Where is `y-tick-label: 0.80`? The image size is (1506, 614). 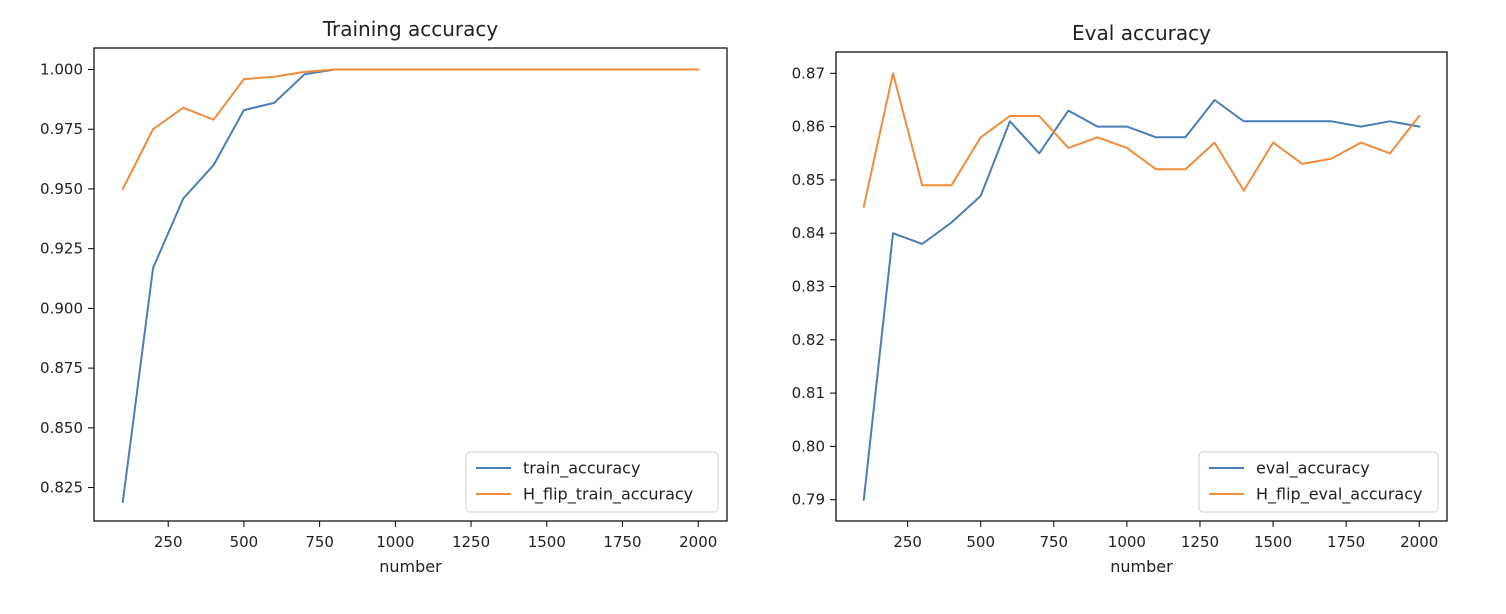
y-tick-label: 0.80 is located at coordinates (808, 446).